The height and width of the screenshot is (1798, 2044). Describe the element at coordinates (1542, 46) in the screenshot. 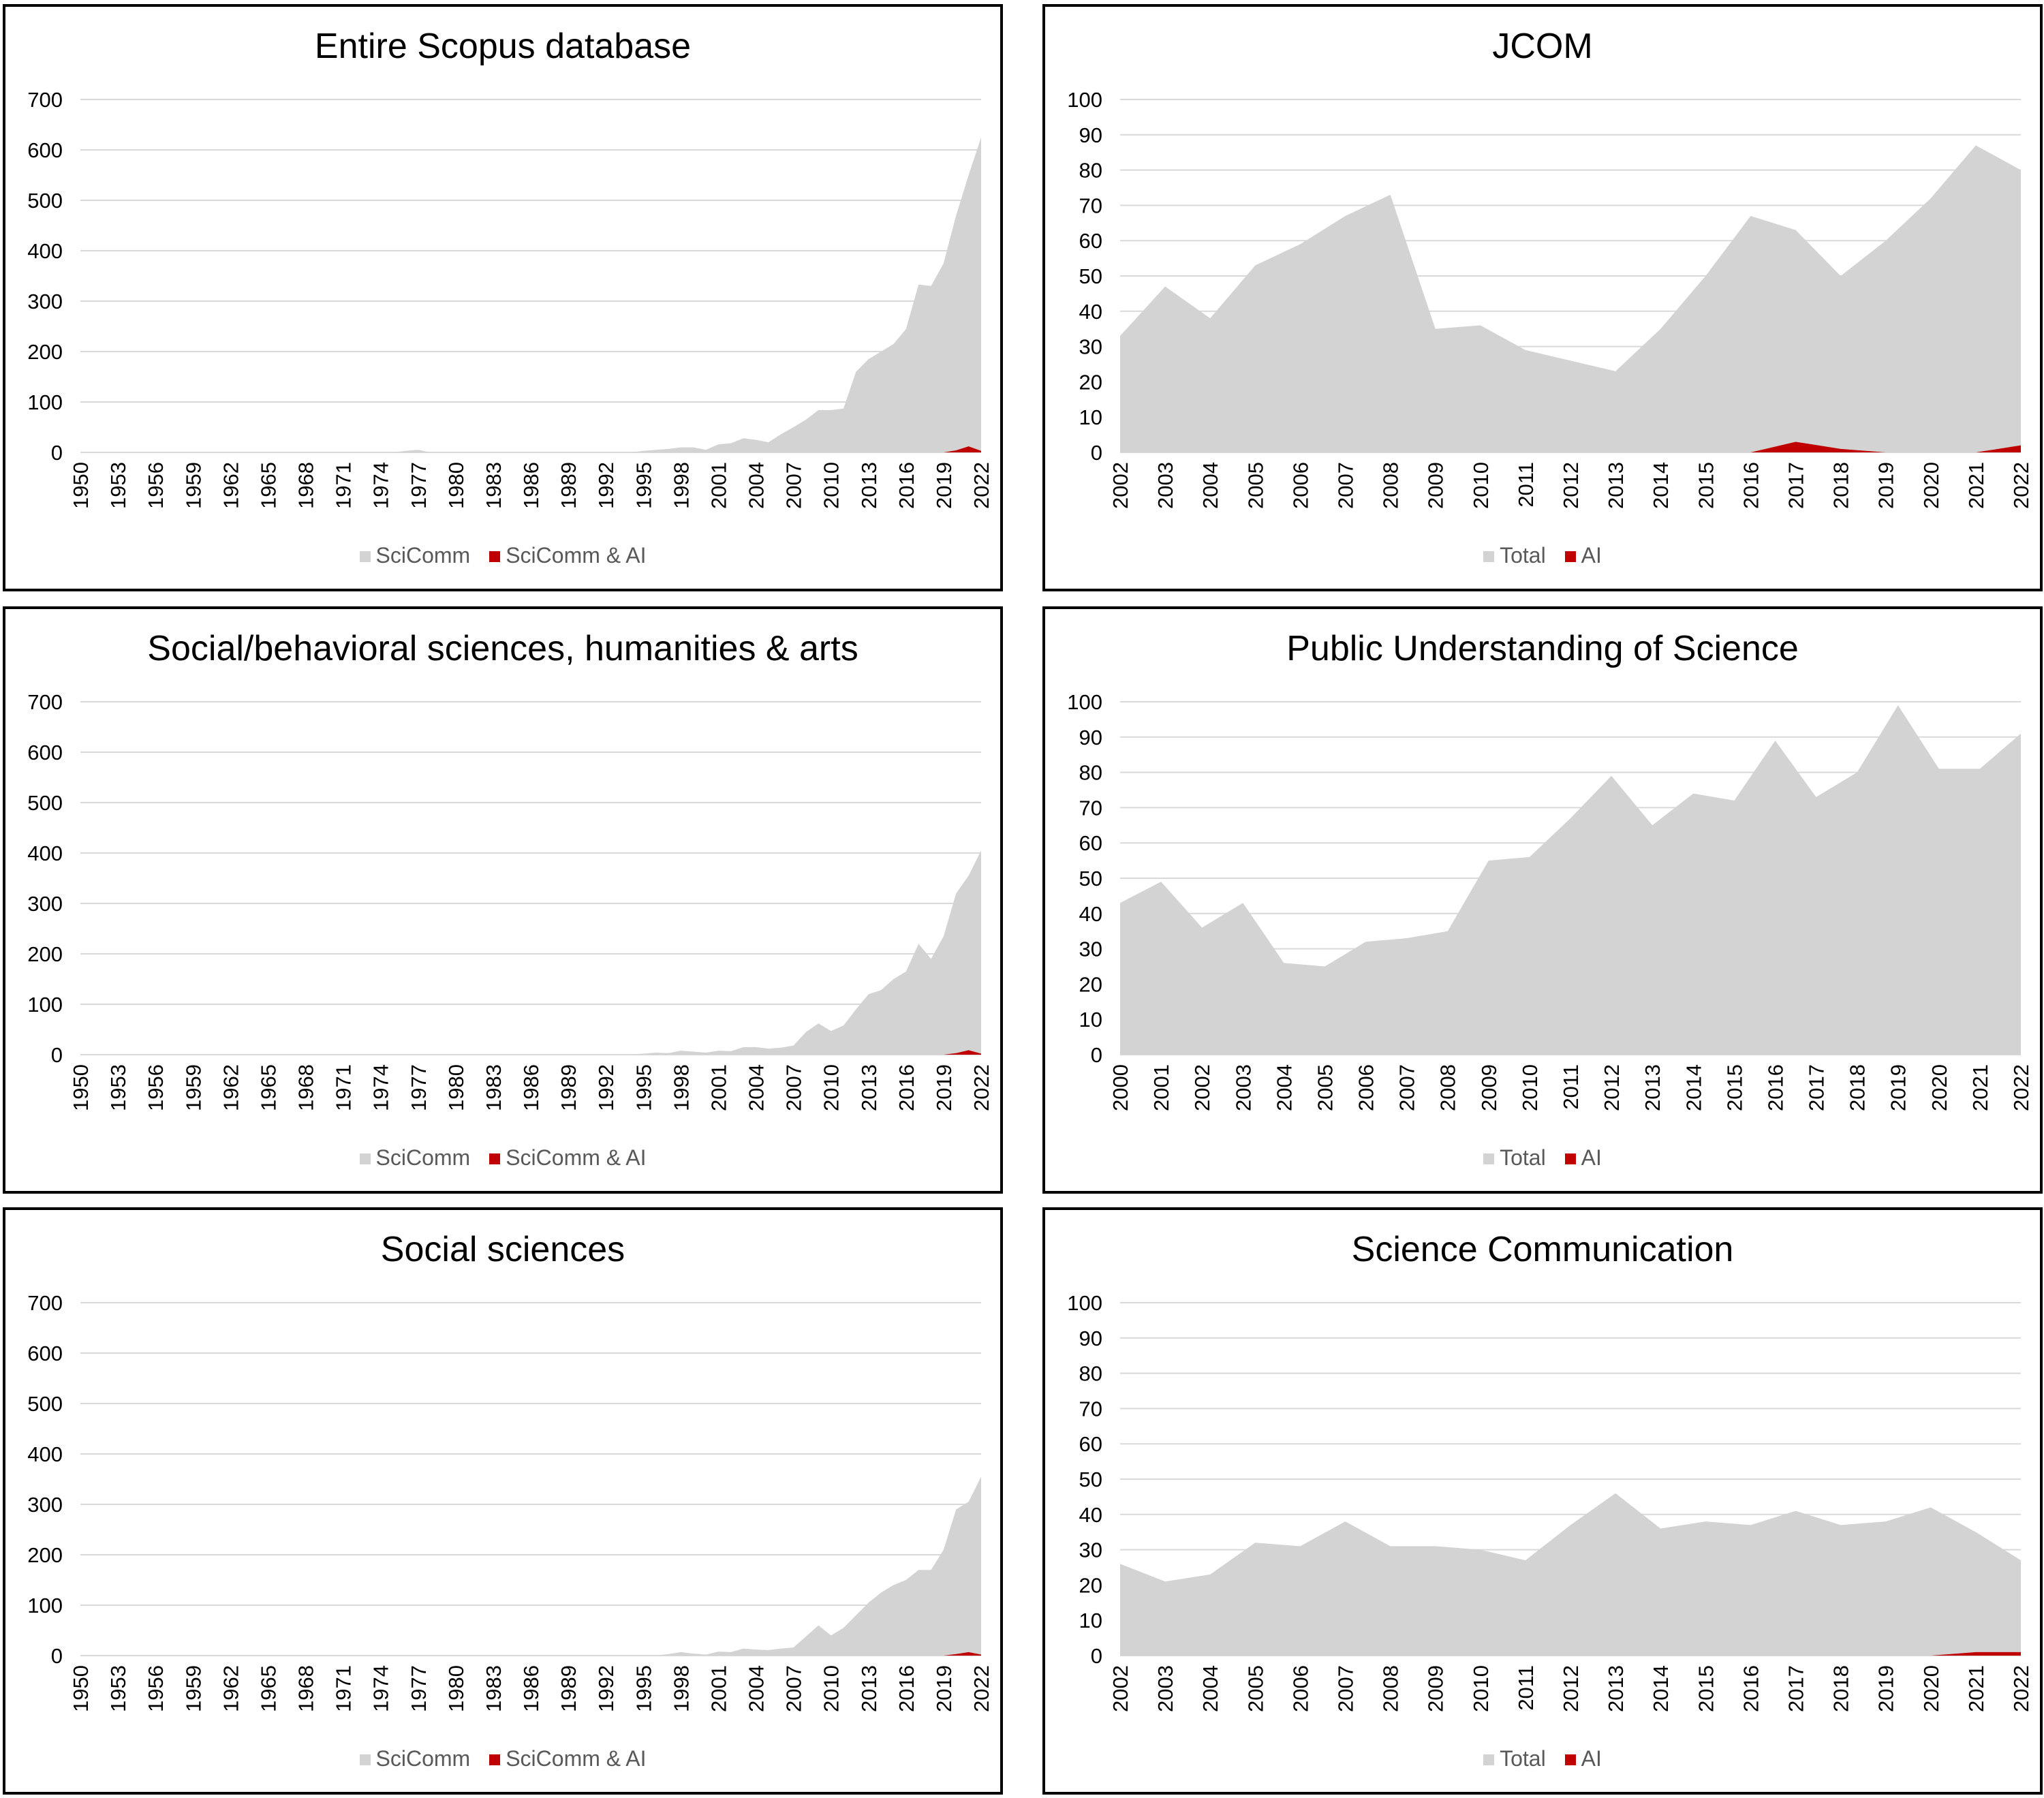

I see `chart-title: JCOM` at that location.